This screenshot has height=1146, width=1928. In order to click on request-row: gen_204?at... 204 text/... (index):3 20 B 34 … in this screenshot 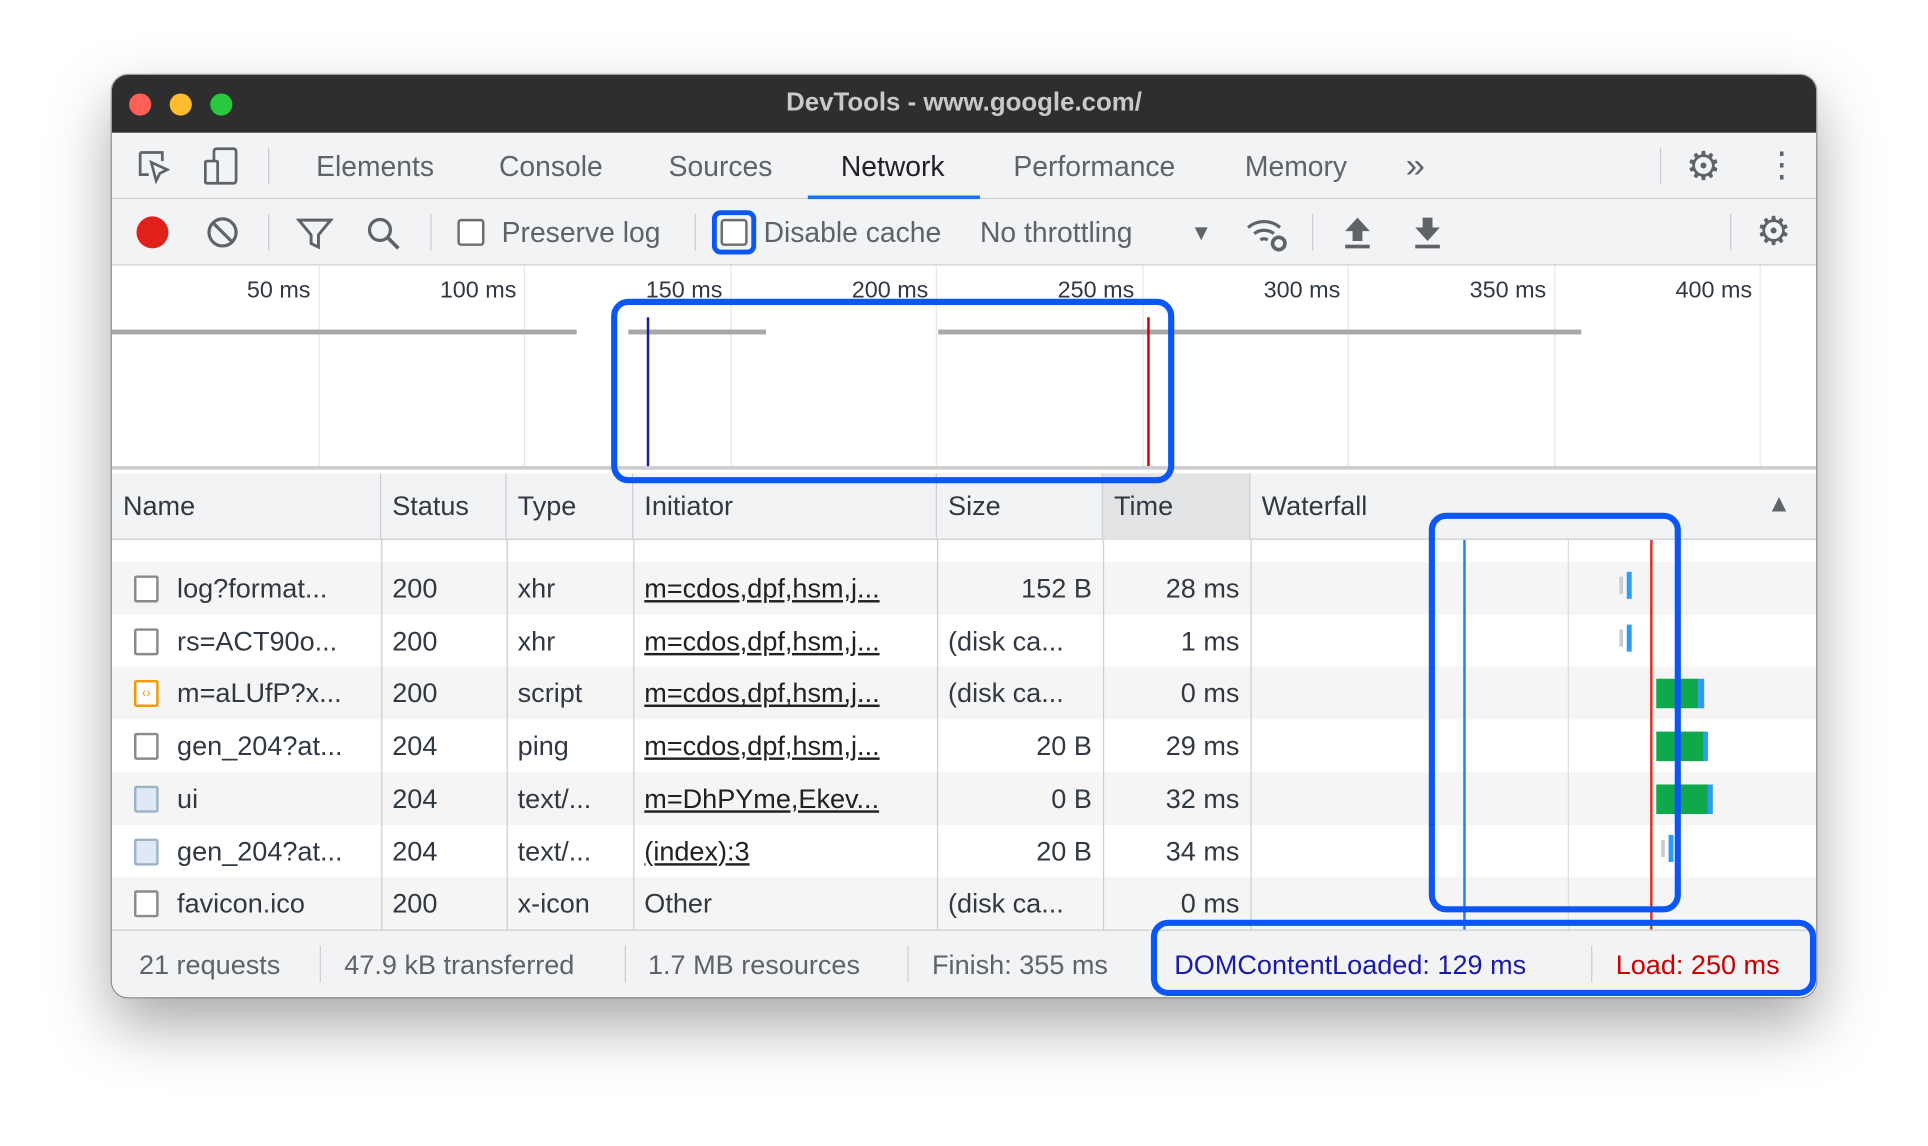, I will do `click(681, 851)`.